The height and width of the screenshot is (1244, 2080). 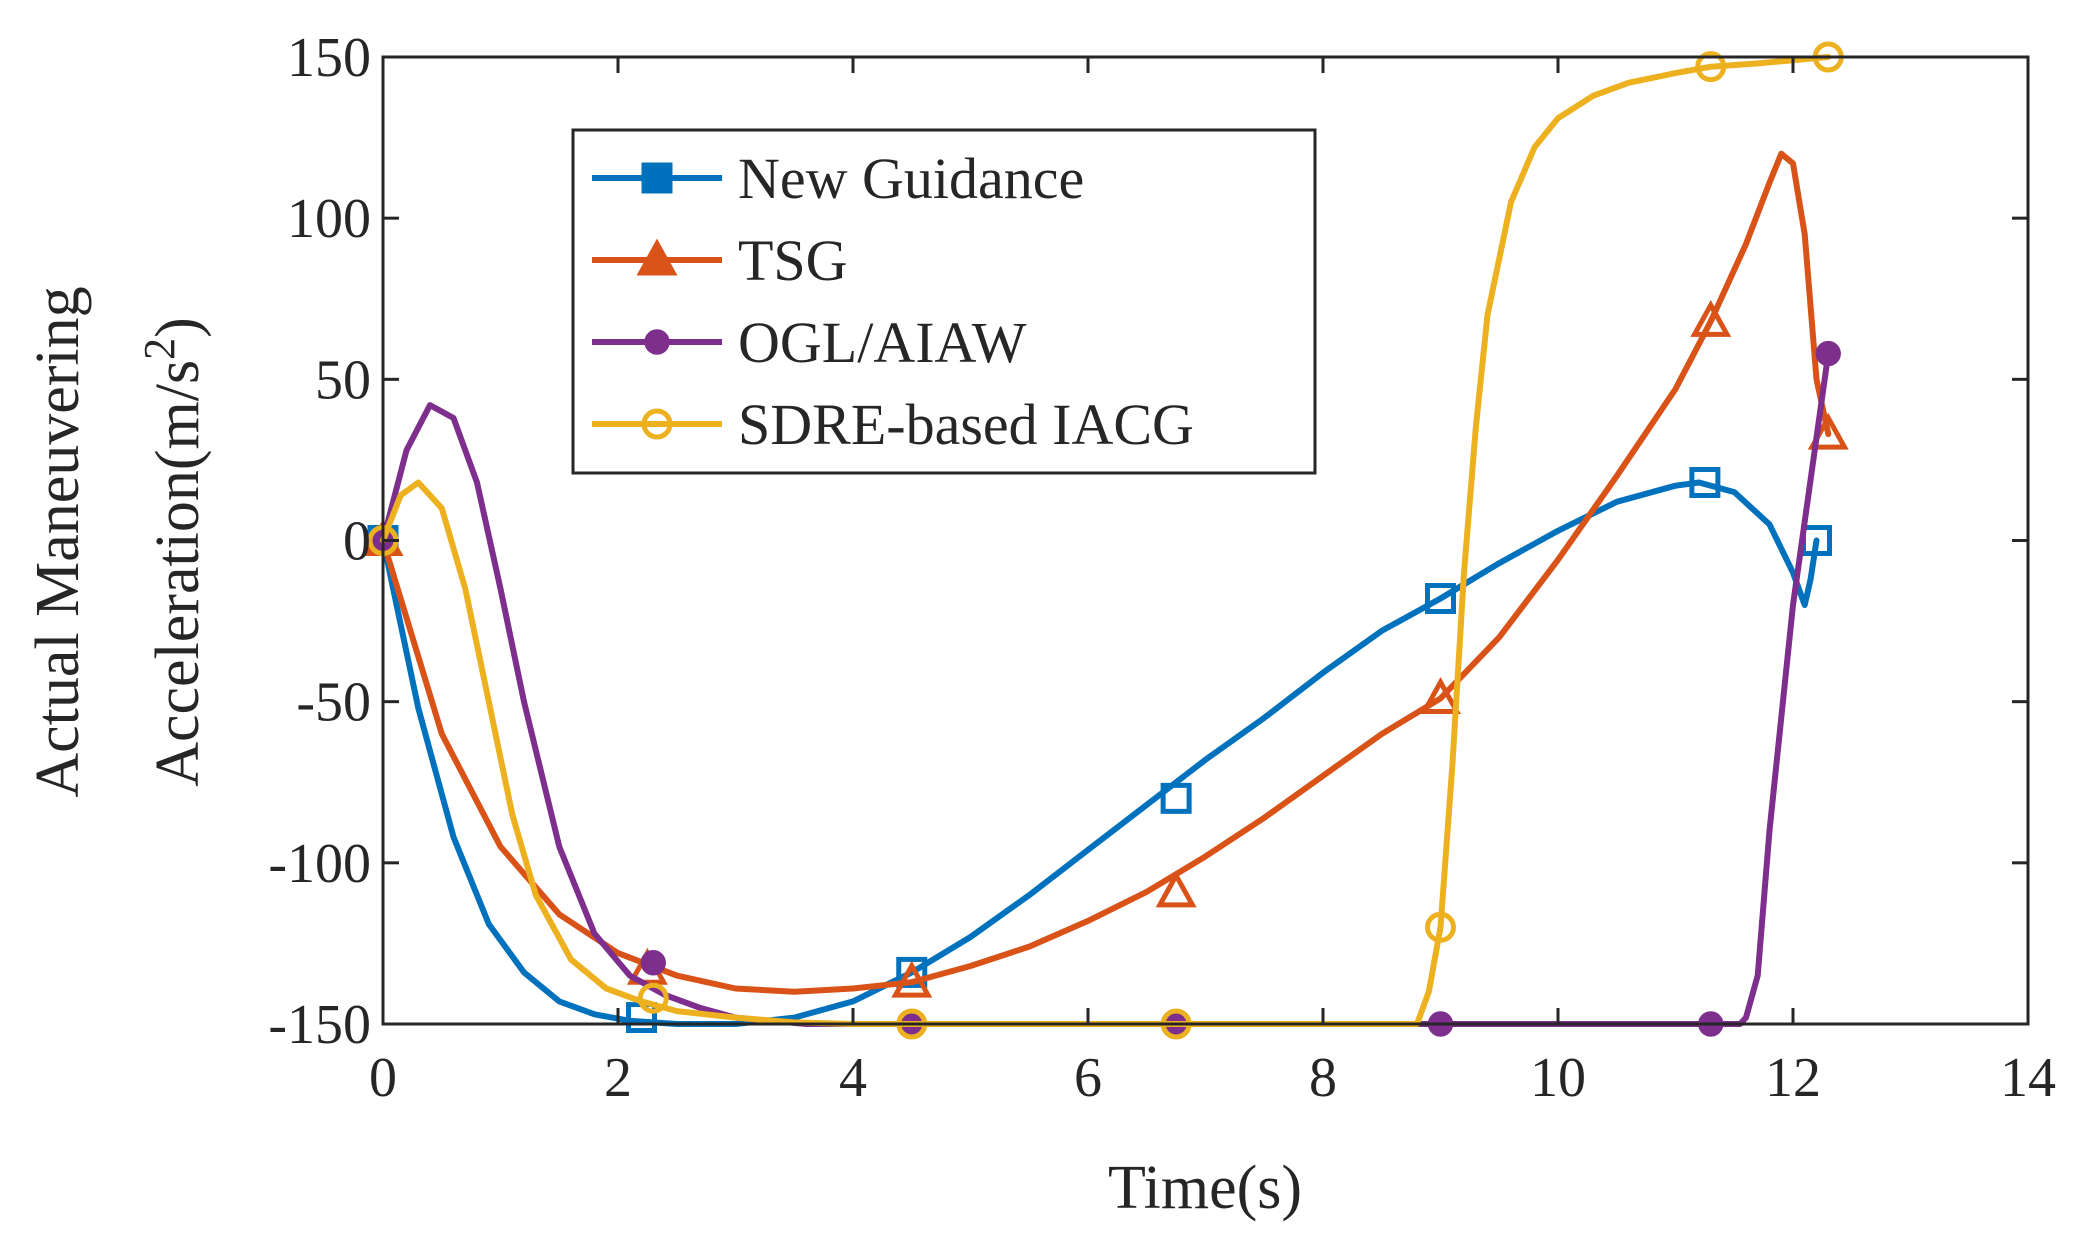 What do you see at coordinates (357, 542) in the screenshot?
I see `y-tick-label: 0` at bounding box center [357, 542].